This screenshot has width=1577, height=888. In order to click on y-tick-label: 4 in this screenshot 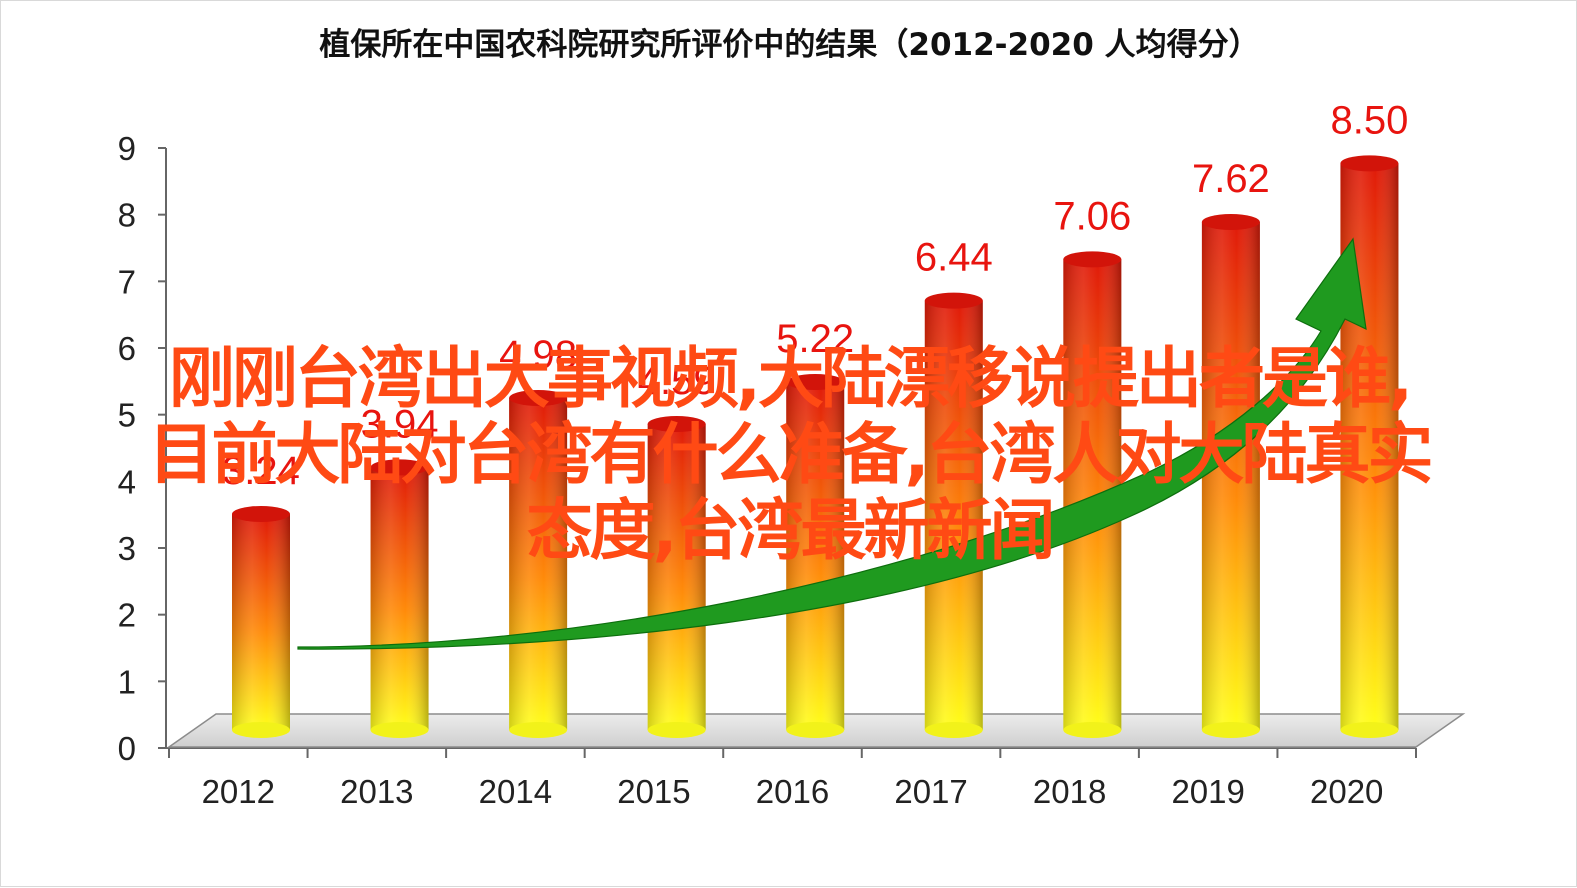, I will do `click(127, 481)`.